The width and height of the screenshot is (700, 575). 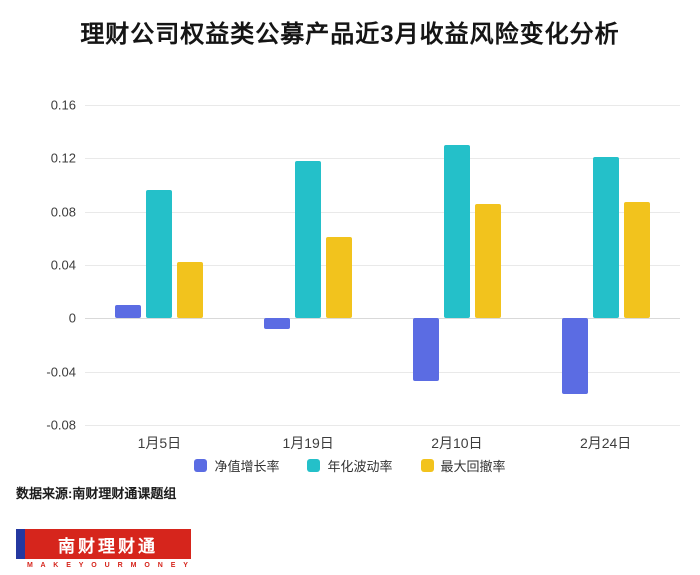 I want to click on x-axis-label: 2月24日, so click(x=605, y=443).